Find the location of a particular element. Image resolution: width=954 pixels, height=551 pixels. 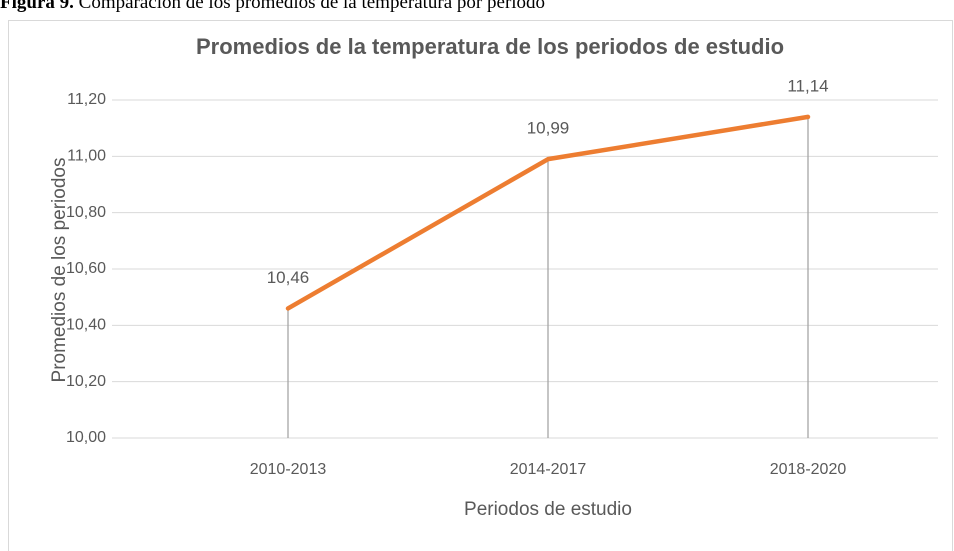

data-label: 10,99 is located at coordinates (548, 128).